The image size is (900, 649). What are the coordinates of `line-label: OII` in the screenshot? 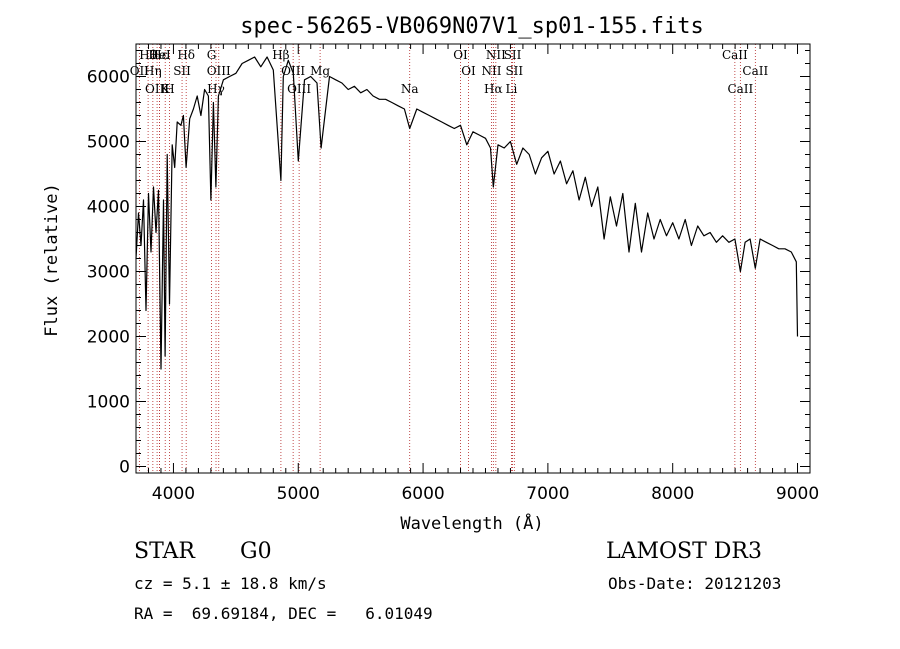 It's located at (140, 71).